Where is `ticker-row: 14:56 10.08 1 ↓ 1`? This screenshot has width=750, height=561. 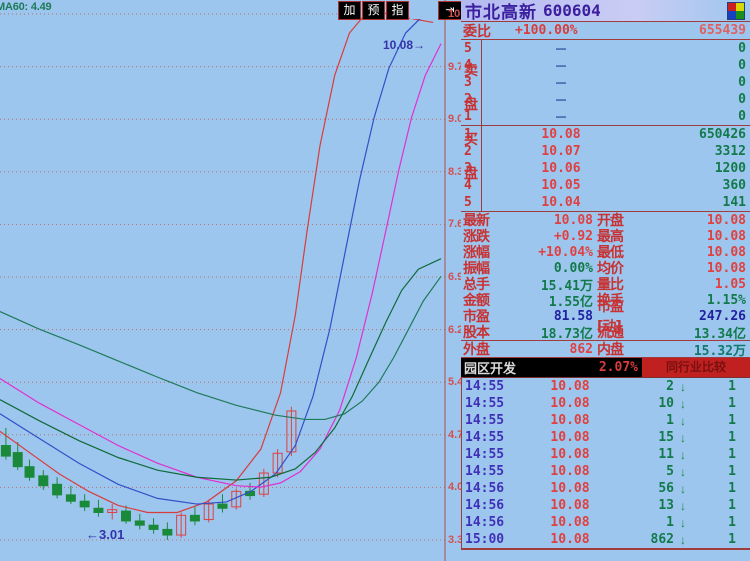 ticker-row: 14:56 10.08 1 ↓ 1 is located at coordinates (606, 522).